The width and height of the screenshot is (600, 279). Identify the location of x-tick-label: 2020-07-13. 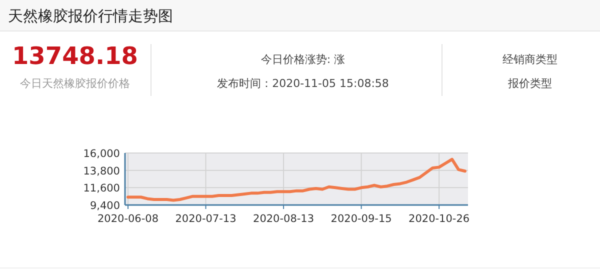
(205, 219).